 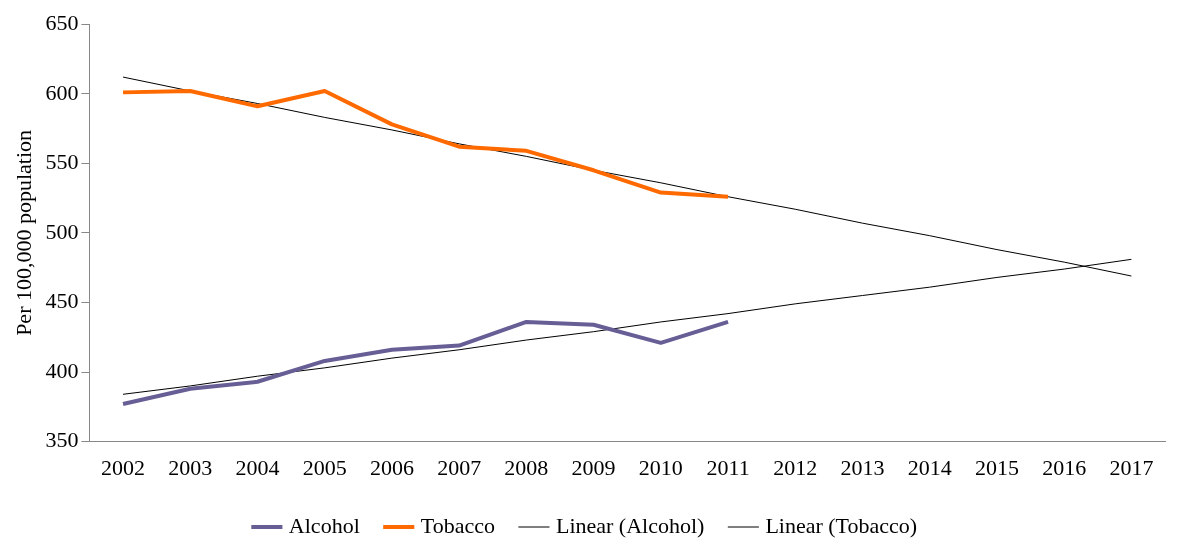 What do you see at coordinates (62, 301) in the screenshot?
I see `y-tick-label: 450` at bounding box center [62, 301].